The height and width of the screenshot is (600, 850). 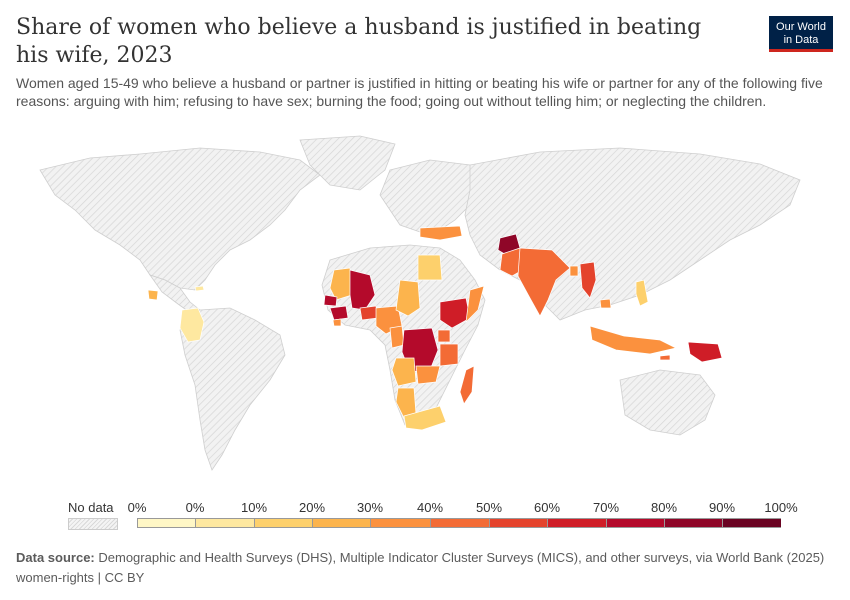 What do you see at coordinates (489, 507) in the screenshot?
I see `legend-tick-label: 50%` at bounding box center [489, 507].